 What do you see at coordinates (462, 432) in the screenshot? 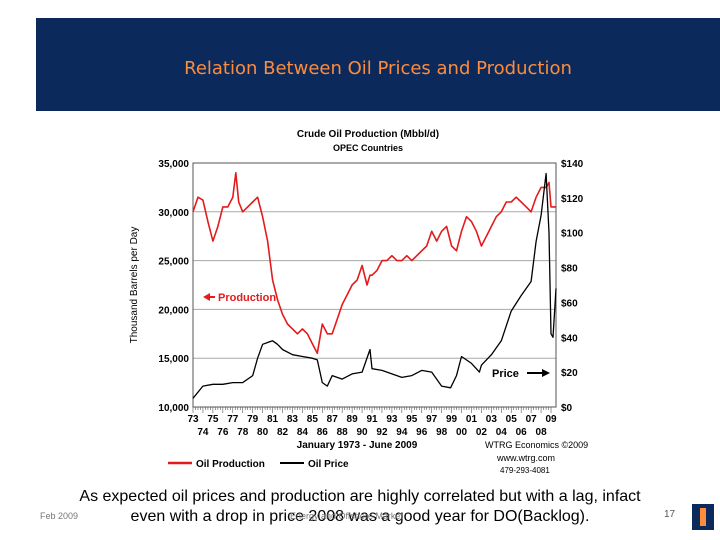
I see `x-tick-label: 00` at bounding box center [462, 432].